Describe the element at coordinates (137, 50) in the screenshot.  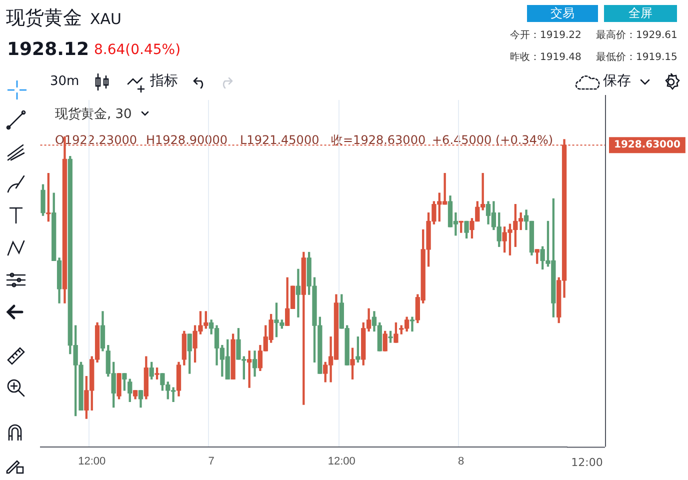
I see `text: 8.64(0.45%)` at that location.